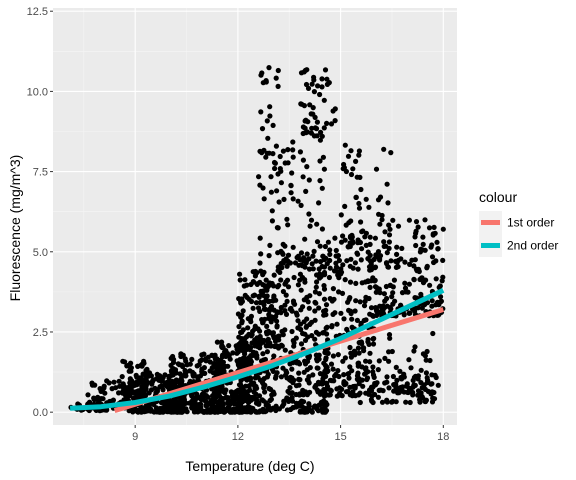 This screenshot has height=480, width=576. Describe the element at coordinates (37, 12) in the screenshot. I see `y-tick-label: 12.5` at that location.